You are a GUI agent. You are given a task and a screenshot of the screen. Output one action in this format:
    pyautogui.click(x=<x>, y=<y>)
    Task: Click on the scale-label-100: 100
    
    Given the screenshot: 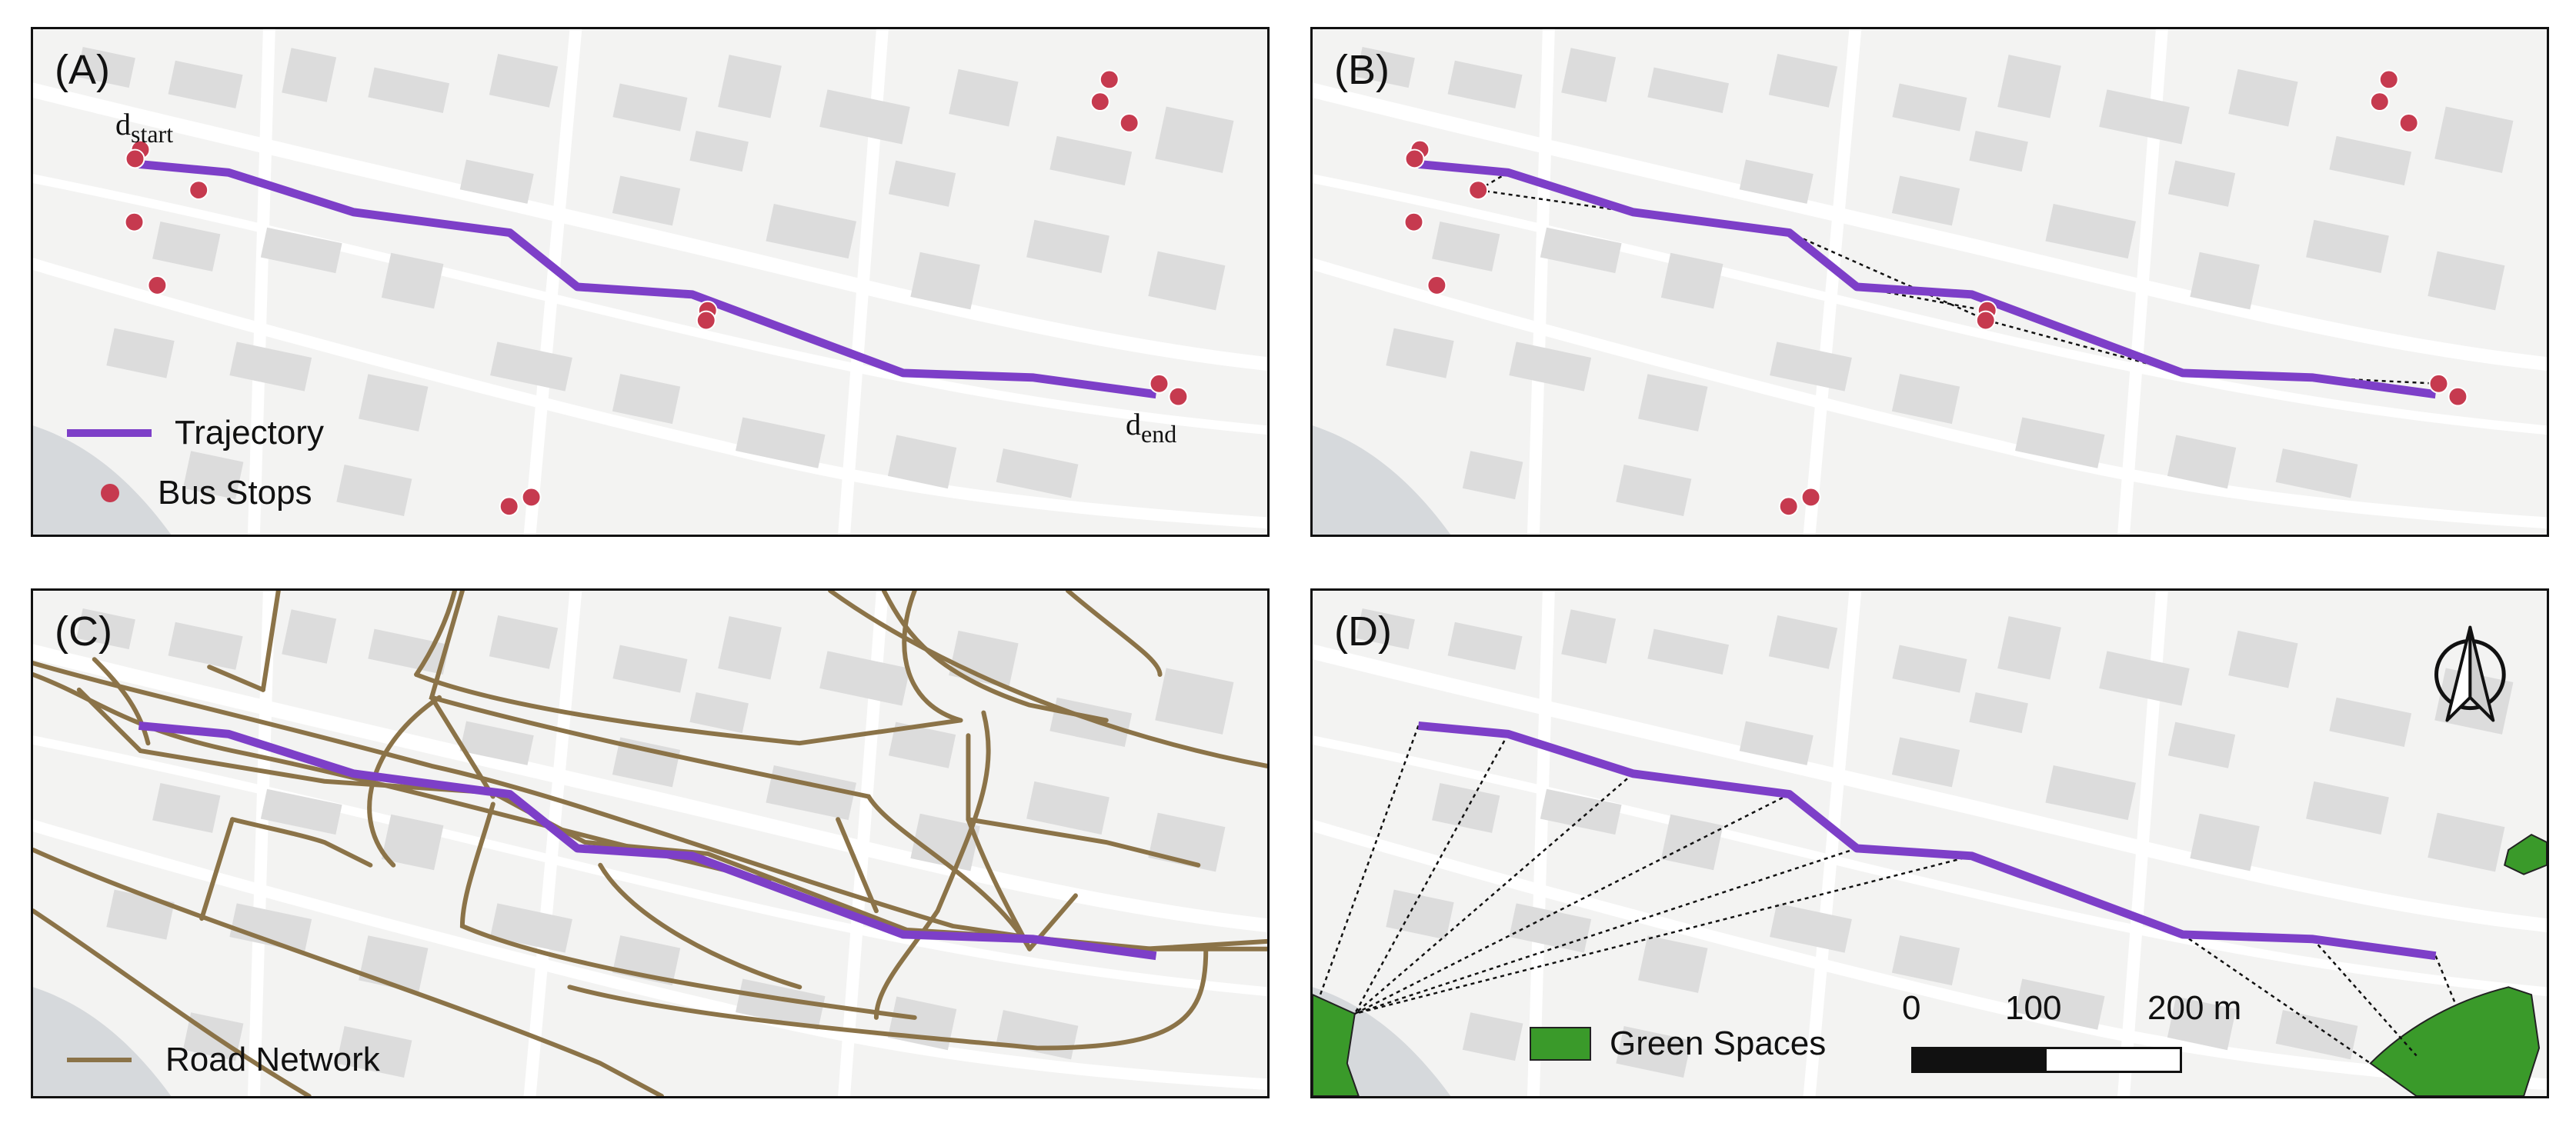 What is the action you would take?
    pyautogui.click(x=2034, y=1008)
    